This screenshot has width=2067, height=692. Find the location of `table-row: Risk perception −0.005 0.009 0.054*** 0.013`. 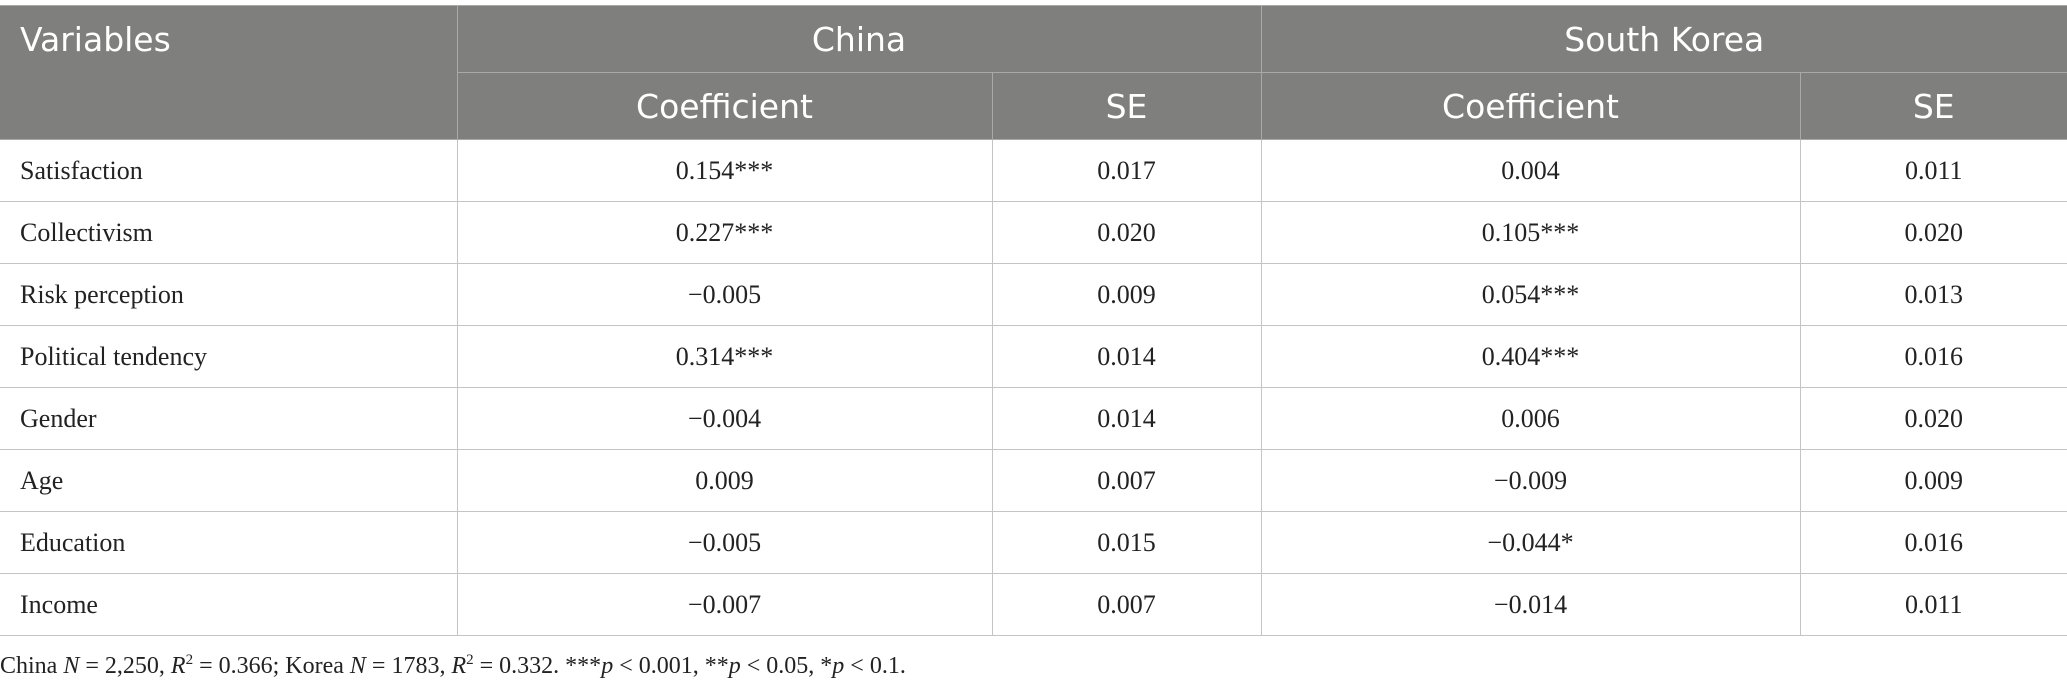

table-row: Risk perception −0.005 0.009 0.054*** 0.013 is located at coordinates (1033, 294).